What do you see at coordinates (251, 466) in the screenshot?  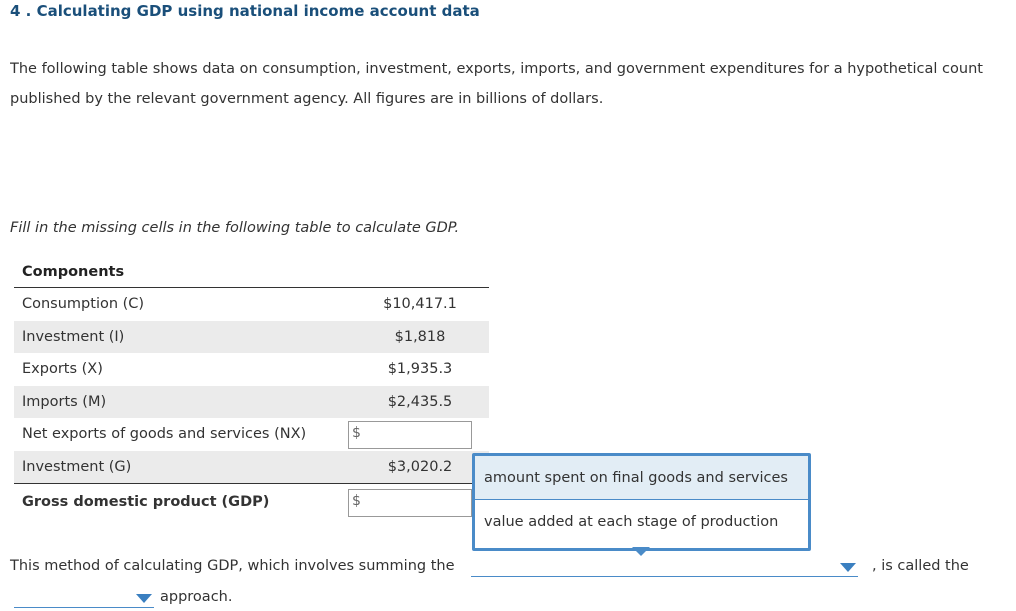 I see `table-row-government: Investment (G) $3,020.2` at bounding box center [251, 466].